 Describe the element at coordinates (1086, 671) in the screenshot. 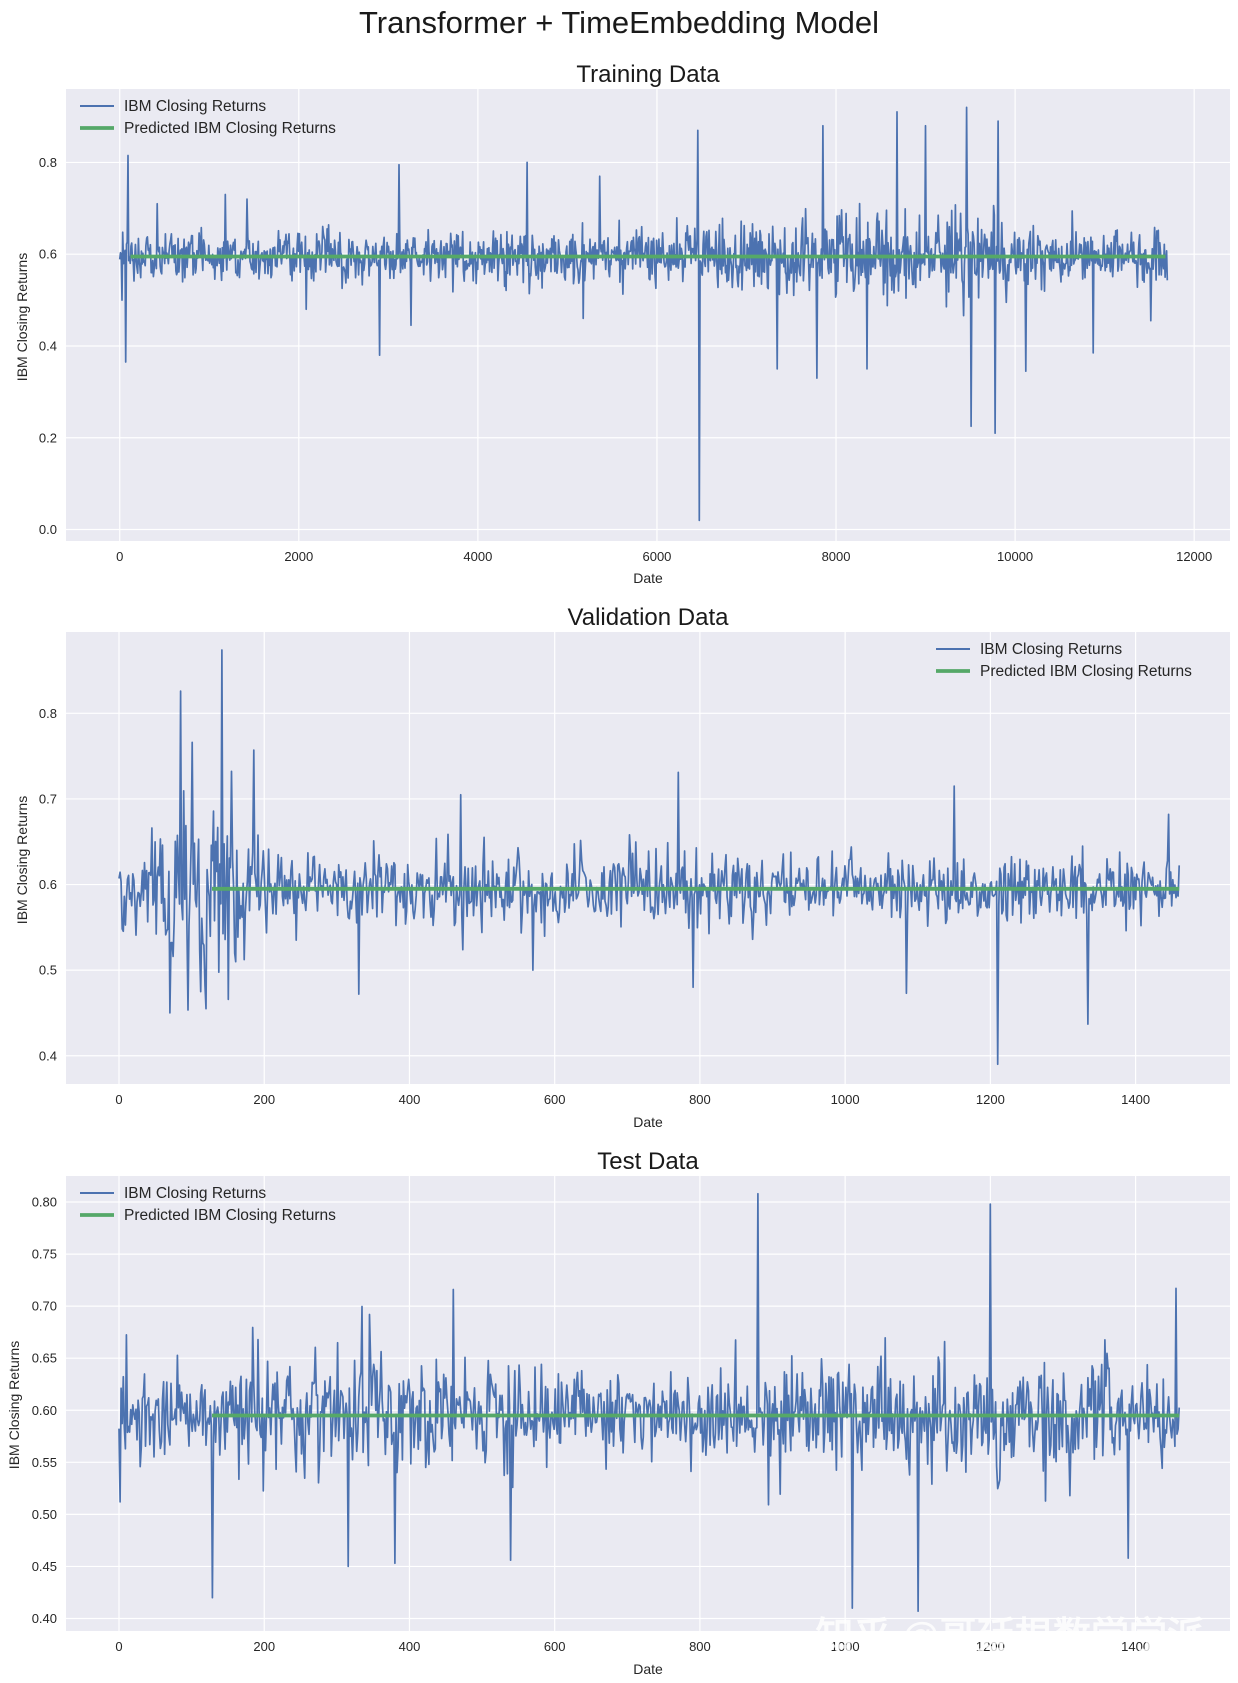

I see `validation-legend-predicted-label: Predicted IBM Closing Returns` at that location.